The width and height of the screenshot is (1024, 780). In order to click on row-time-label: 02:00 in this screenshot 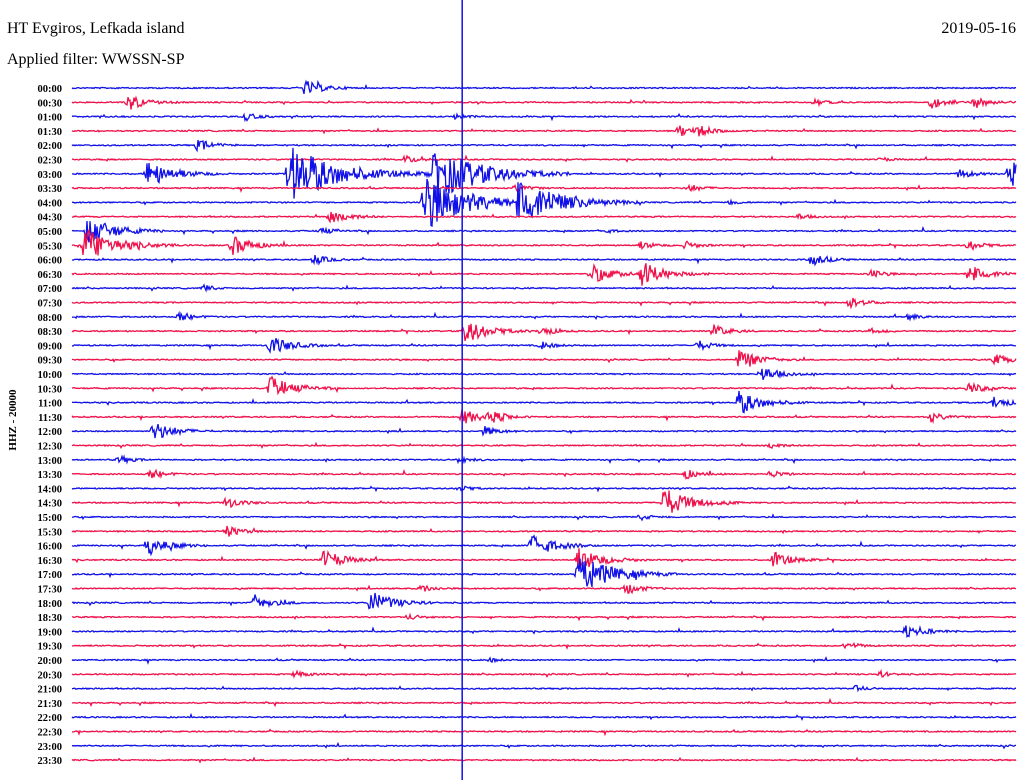, I will do `click(50, 146)`.